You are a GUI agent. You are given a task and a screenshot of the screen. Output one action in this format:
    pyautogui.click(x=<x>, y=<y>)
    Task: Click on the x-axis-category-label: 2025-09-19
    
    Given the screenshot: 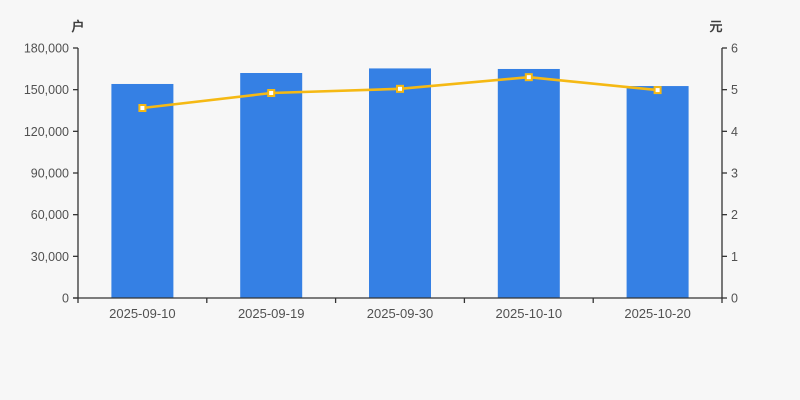 What is the action you would take?
    pyautogui.click(x=271, y=313)
    